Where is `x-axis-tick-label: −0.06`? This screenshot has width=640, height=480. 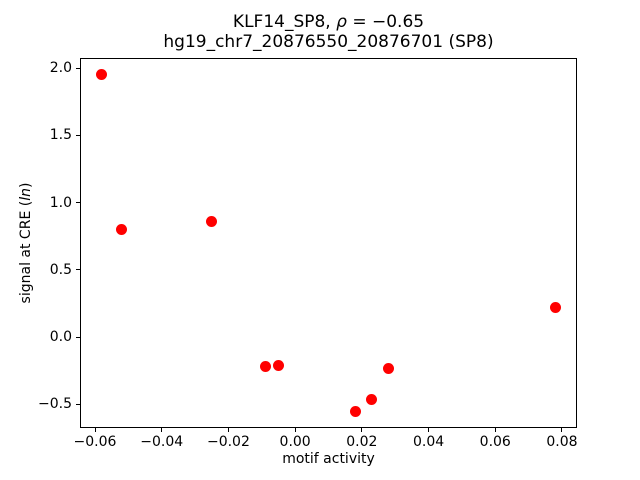
x-axis-tick-label: −0.06 is located at coordinates (95, 442).